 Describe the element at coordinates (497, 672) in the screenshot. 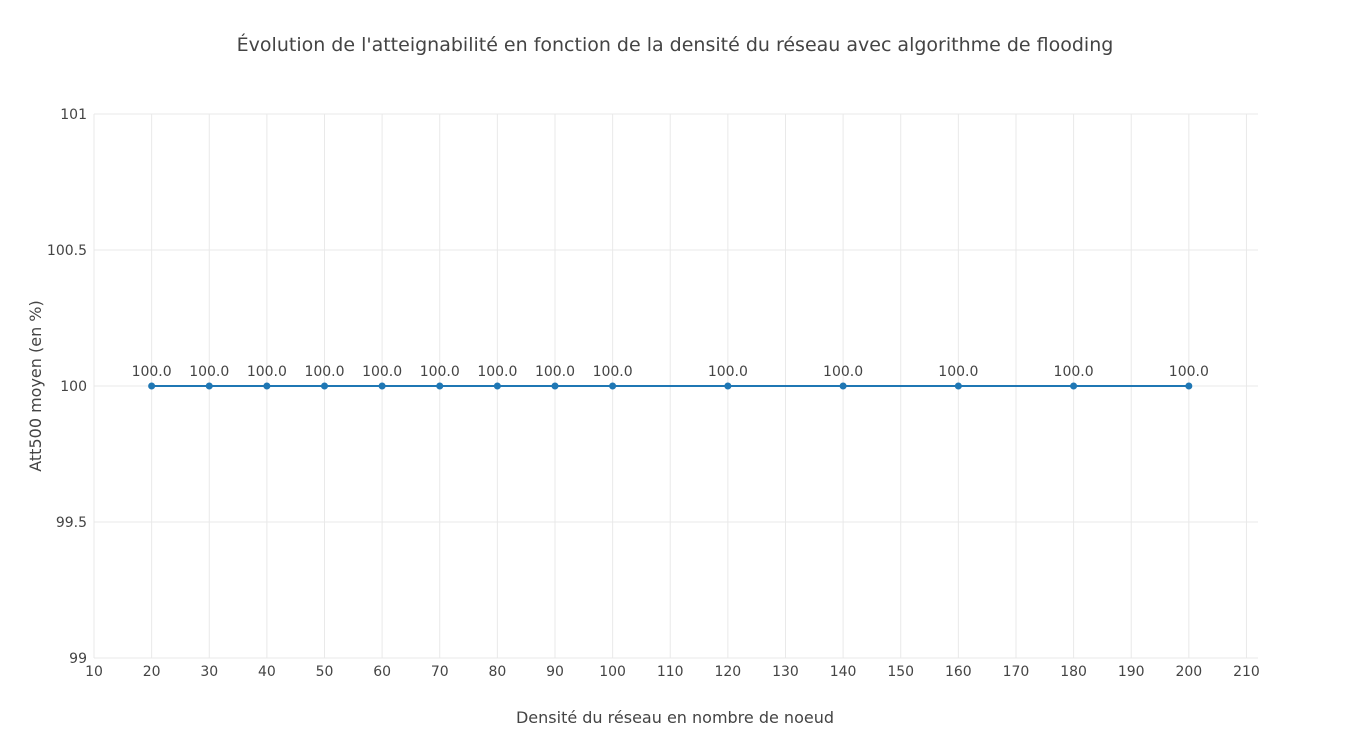

I see `x-tick-label: 80` at that location.